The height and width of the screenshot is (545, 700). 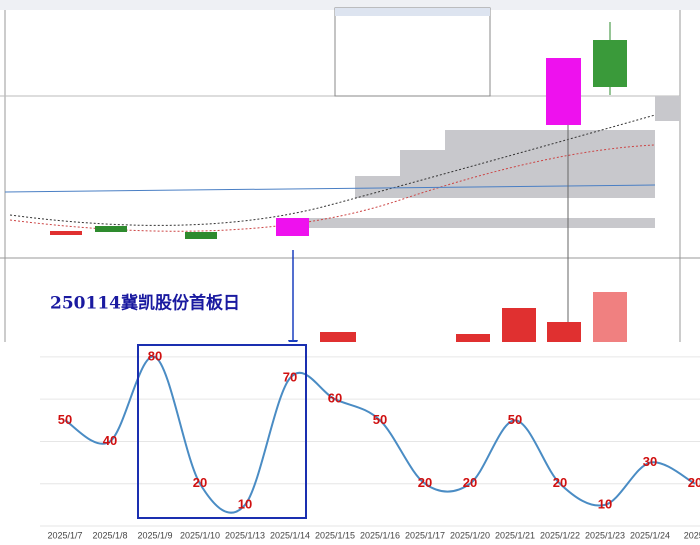 What do you see at coordinates (650, 535) in the screenshot?
I see `x-tick-label: 2025/1/24` at bounding box center [650, 535].